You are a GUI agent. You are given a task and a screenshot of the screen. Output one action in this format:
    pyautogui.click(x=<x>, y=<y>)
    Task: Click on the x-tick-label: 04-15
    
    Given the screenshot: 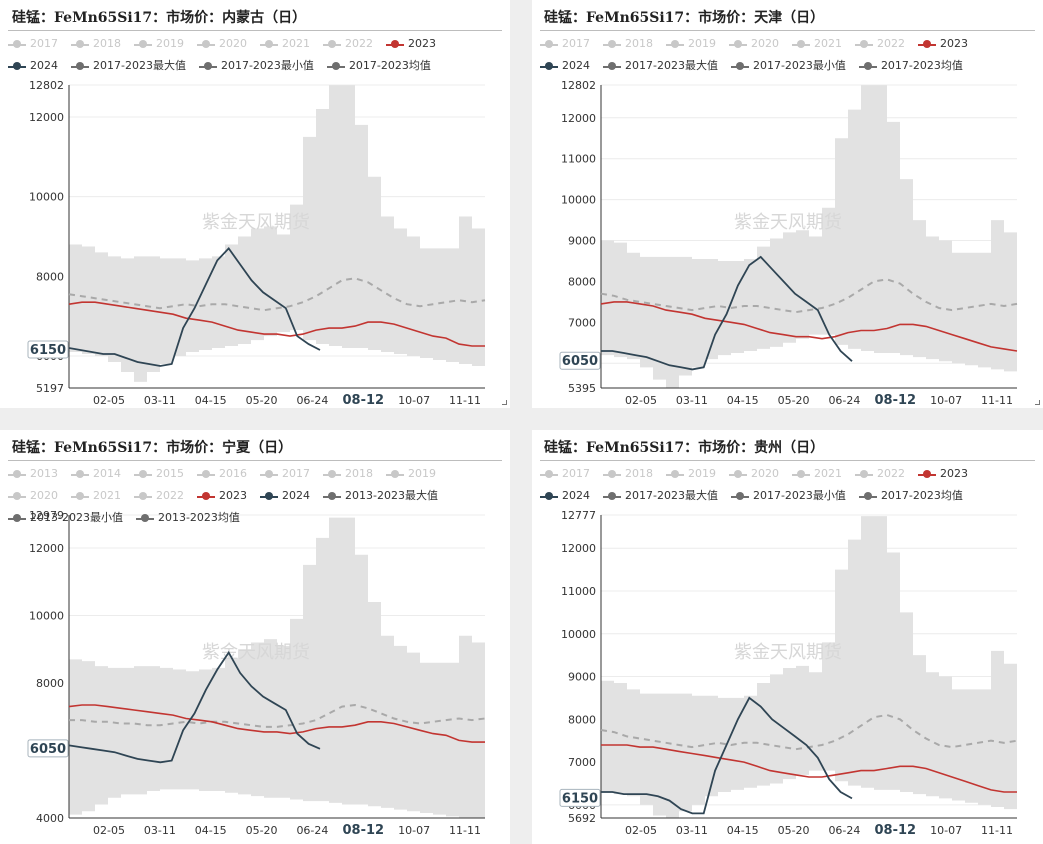 What is the action you would take?
    pyautogui.click(x=743, y=400)
    